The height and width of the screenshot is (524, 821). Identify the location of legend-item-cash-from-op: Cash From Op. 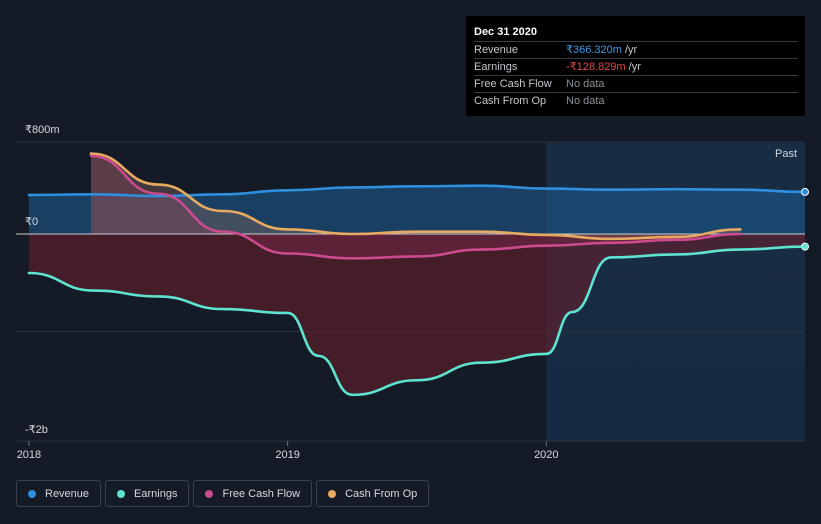
(373, 493).